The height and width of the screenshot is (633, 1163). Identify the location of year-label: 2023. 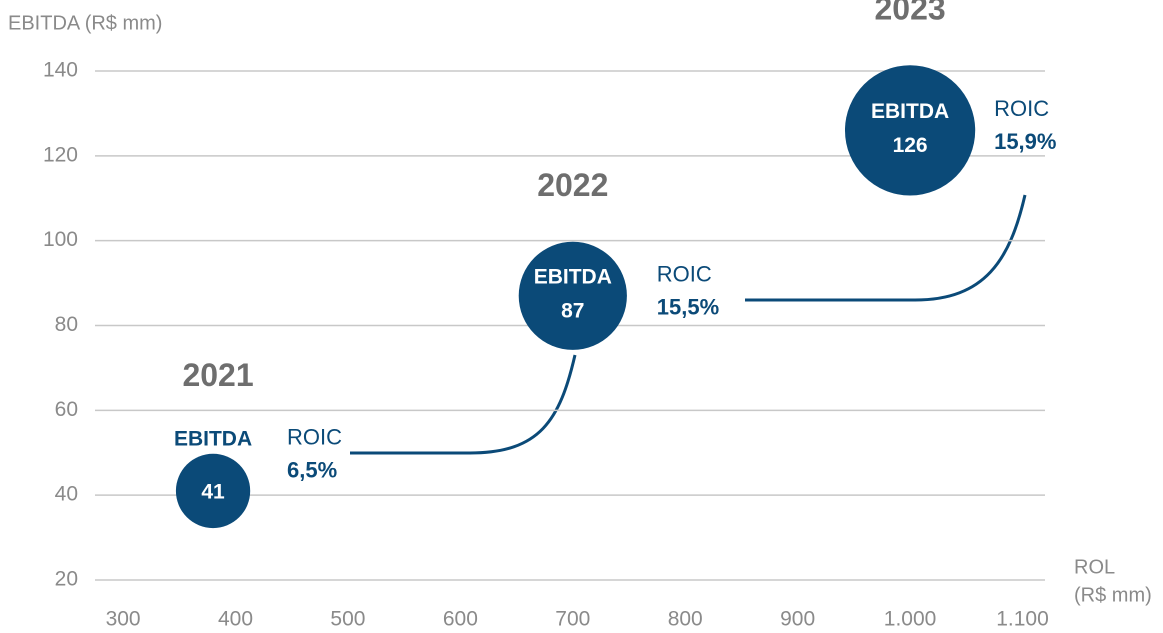
(909, 13).